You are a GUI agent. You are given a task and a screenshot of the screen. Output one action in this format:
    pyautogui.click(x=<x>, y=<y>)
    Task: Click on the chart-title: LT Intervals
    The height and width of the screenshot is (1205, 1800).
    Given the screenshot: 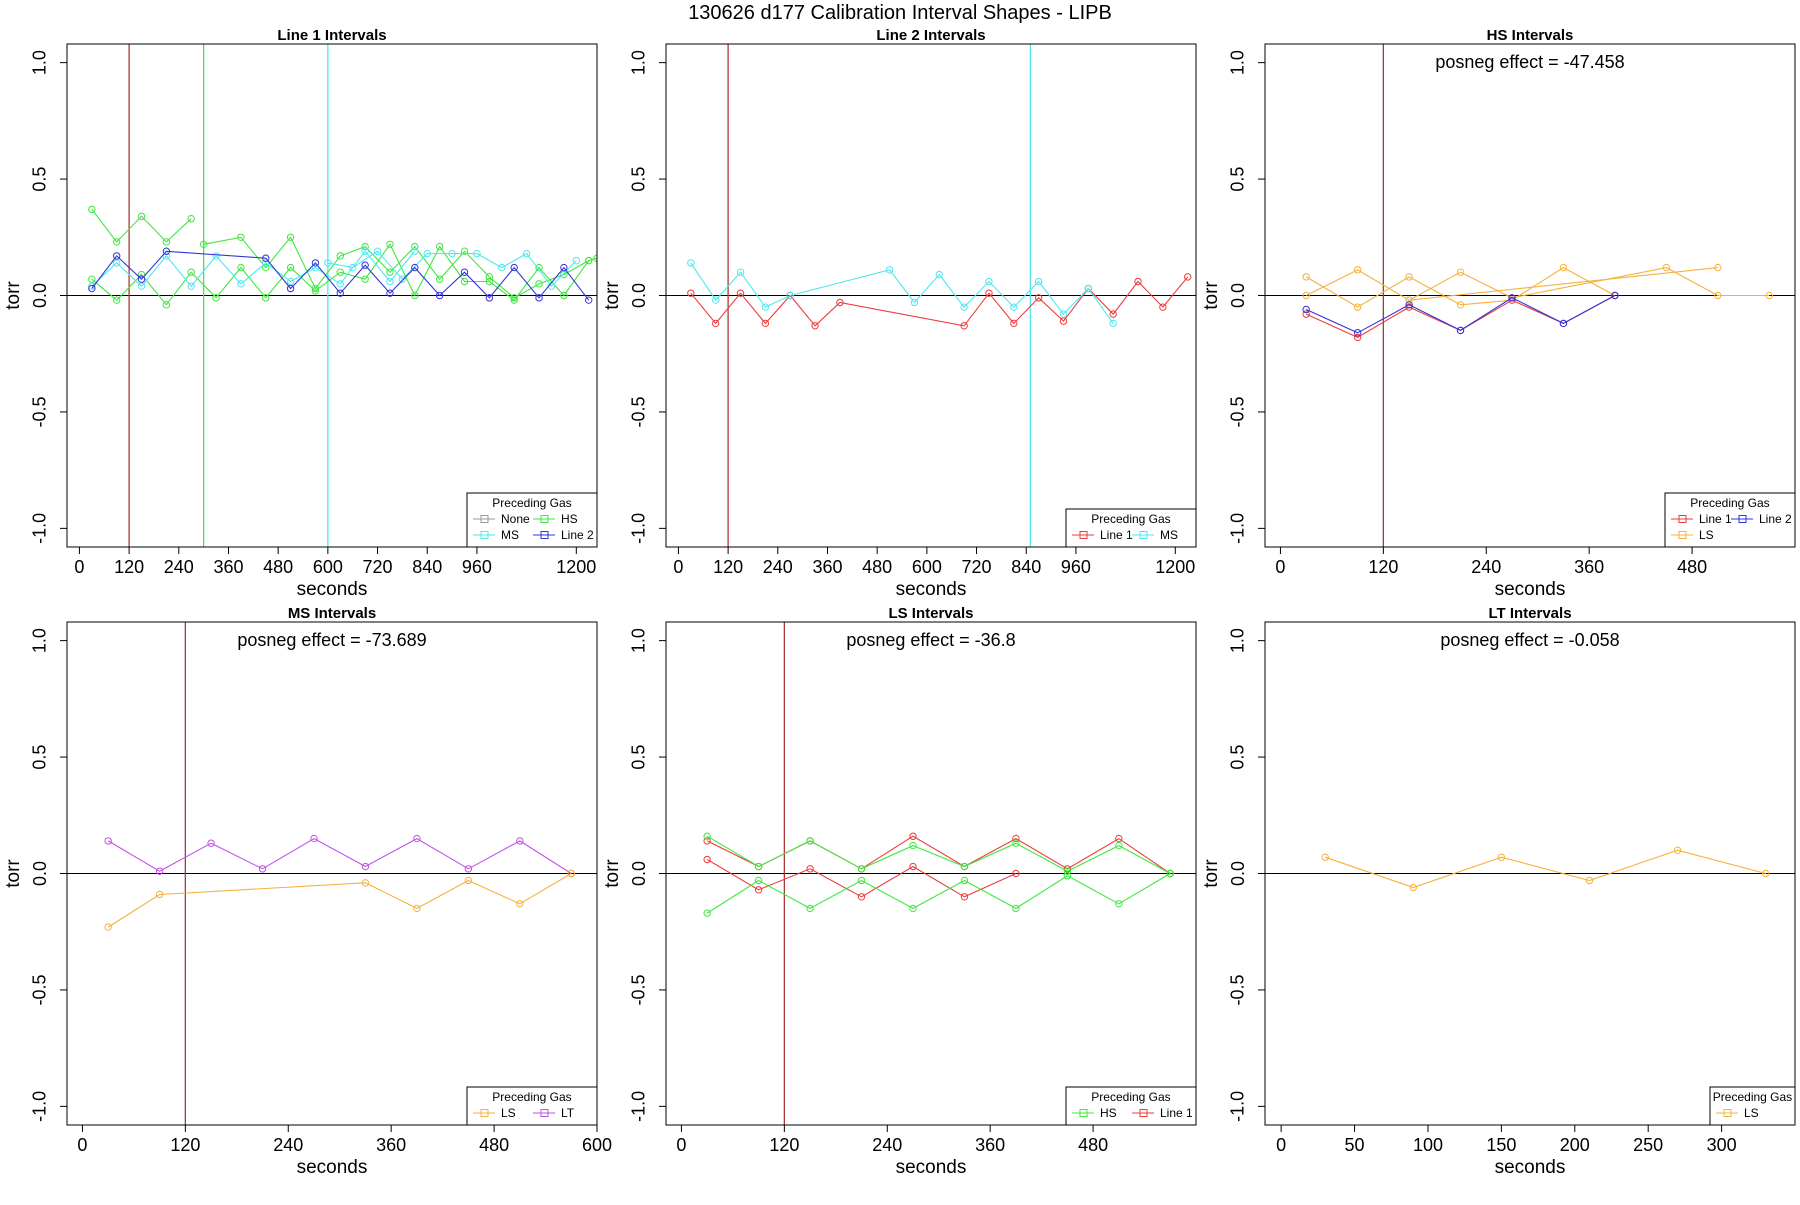 What is the action you would take?
    pyautogui.click(x=1529, y=613)
    